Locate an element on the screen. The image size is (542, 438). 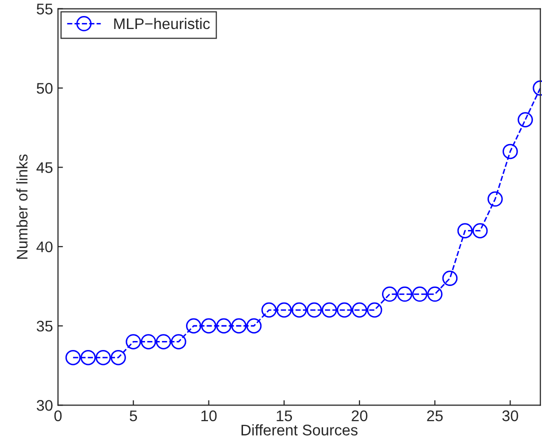
x-tick-label: 20 is located at coordinates (360, 416).